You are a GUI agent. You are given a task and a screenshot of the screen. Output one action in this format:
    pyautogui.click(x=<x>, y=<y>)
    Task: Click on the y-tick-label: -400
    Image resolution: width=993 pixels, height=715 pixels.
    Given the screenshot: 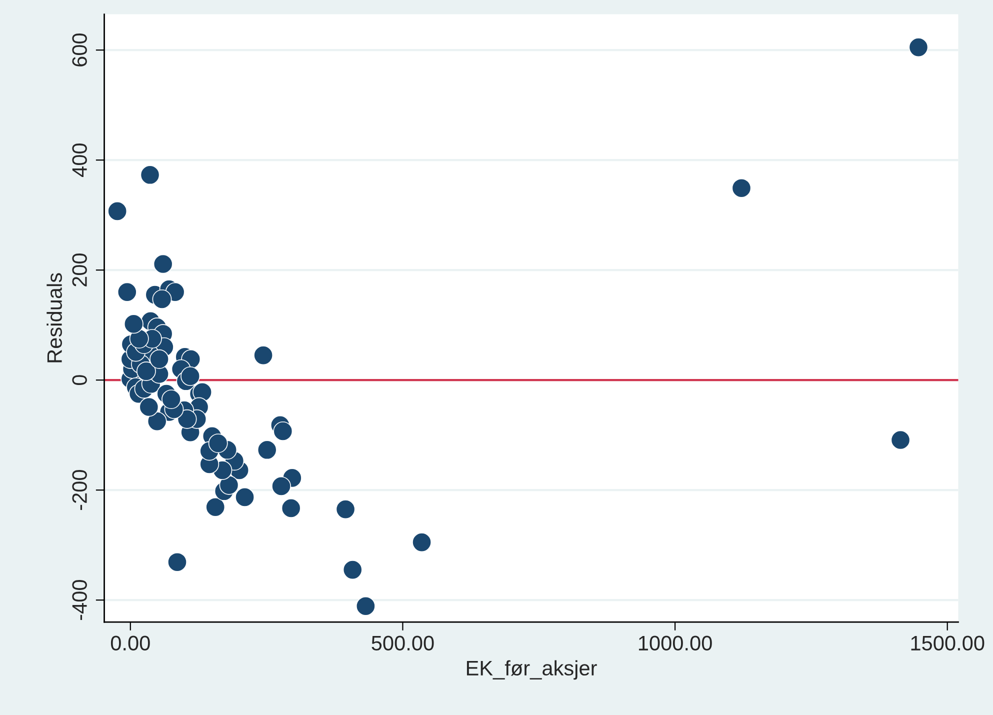 What is the action you would take?
    pyautogui.click(x=79, y=600)
    